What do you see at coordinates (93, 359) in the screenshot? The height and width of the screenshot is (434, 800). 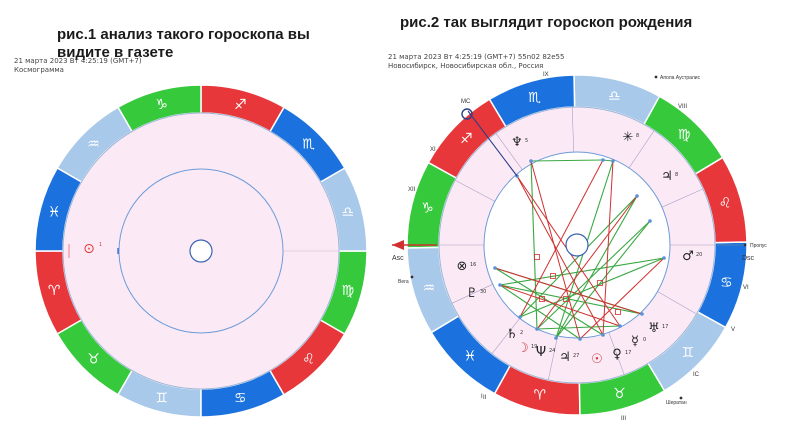 I see `taurus-icon: ♉` at bounding box center [93, 359].